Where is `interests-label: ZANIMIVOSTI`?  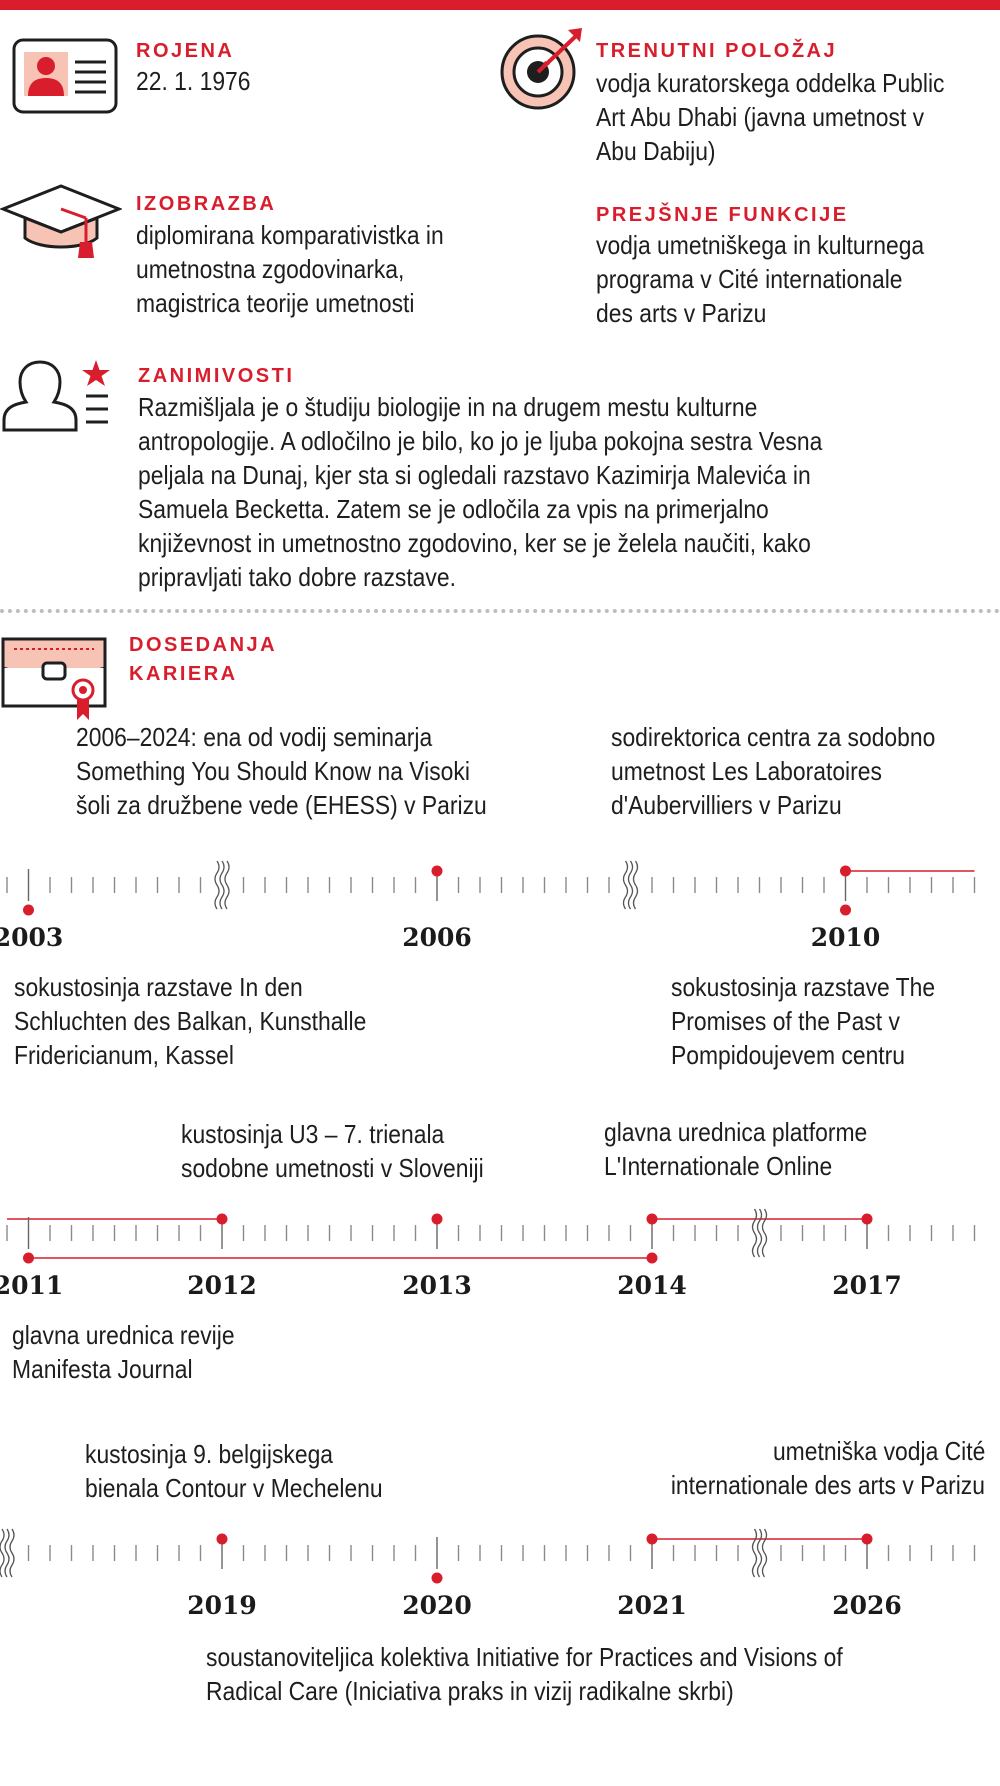
interests-label: ZANIMIVOSTI is located at coordinates (216, 376).